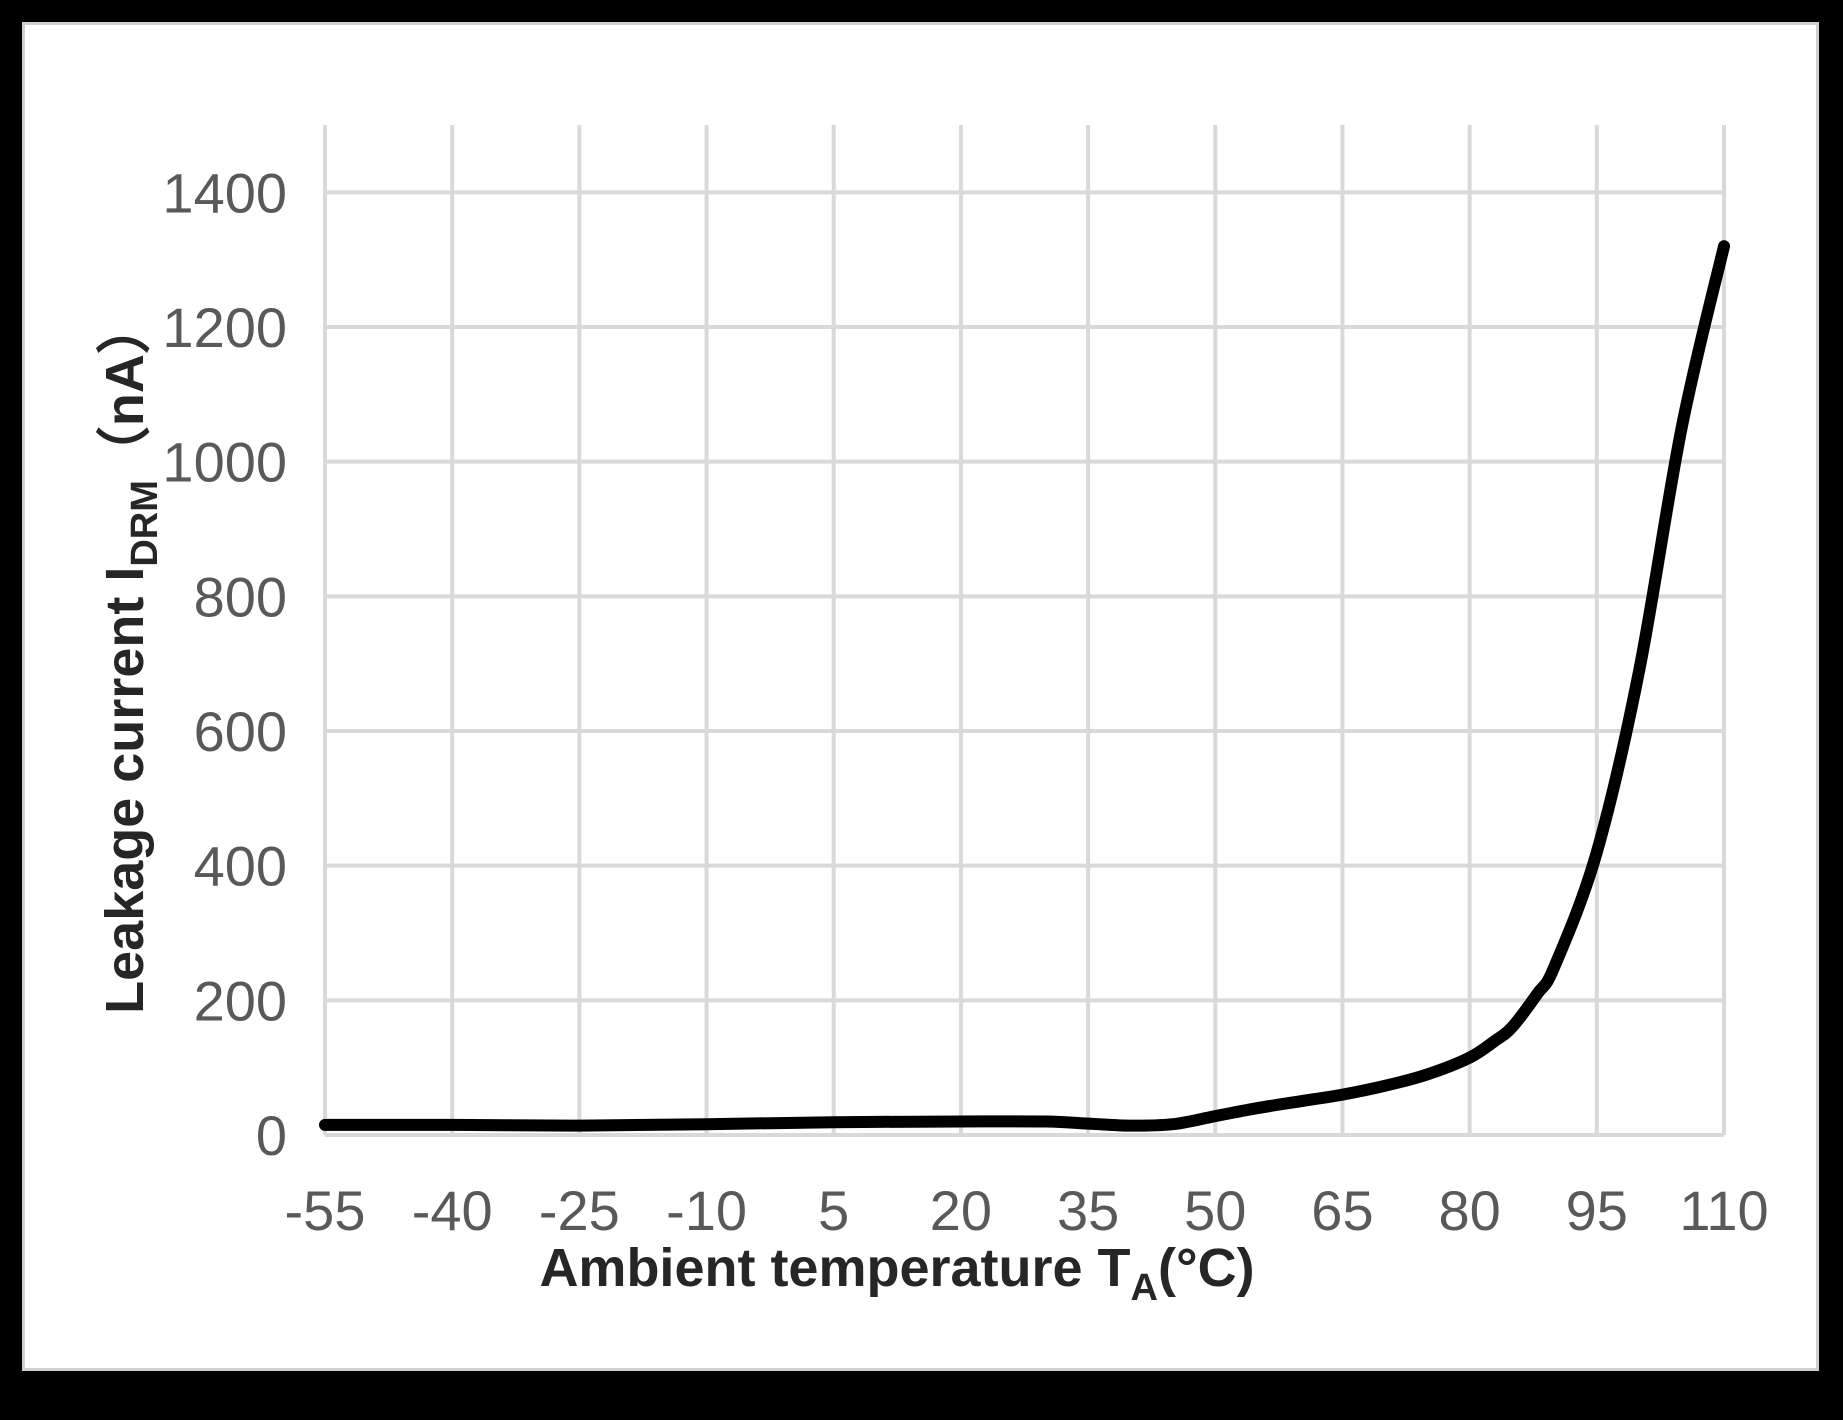  What do you see at coordinates (224, 462) in the screenshot?
I see `y-tick-label: 1000` at bounding box center [224, 462].